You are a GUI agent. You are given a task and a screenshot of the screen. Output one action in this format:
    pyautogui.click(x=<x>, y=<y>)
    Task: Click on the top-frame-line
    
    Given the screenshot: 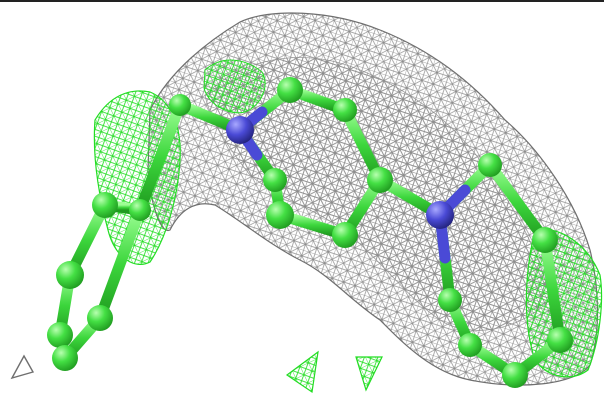 What is the action you would take?
    pyautogui.click(x=302, y=1)
    